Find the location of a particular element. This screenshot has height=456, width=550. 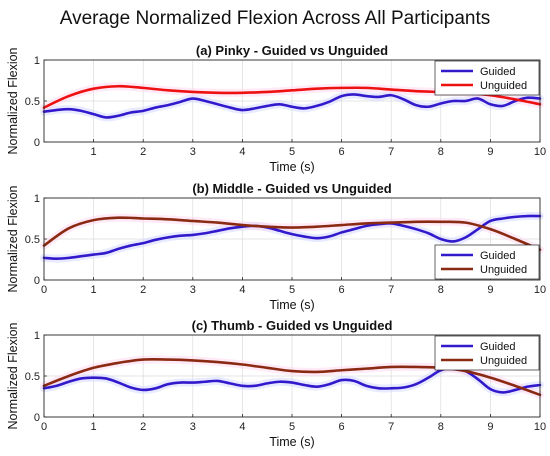

series-line-unguided is located at coordinates (292, 233).